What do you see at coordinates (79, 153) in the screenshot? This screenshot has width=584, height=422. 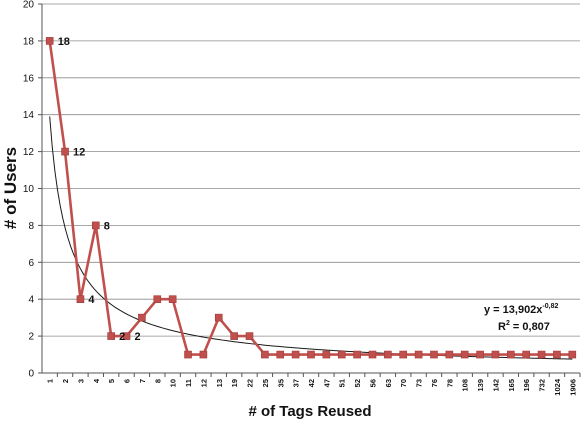 I see `data-label-12-1: 12` at bounding box center [79, 153].